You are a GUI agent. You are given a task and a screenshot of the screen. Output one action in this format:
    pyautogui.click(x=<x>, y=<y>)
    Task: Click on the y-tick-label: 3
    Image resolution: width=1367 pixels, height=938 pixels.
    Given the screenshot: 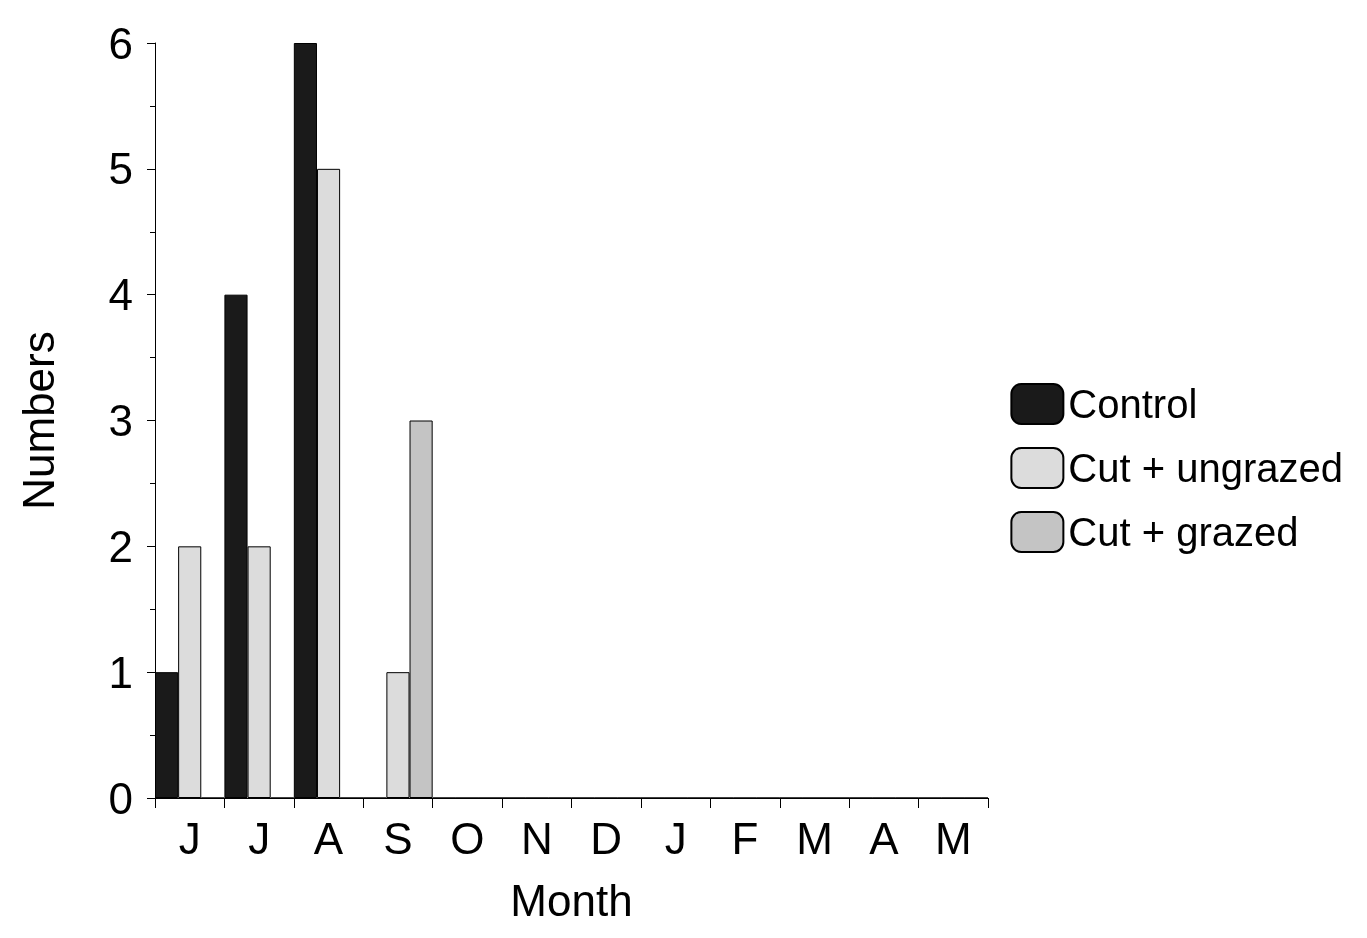 What is the action you would take?
    pyautogui.click(x=120, y=420)
    